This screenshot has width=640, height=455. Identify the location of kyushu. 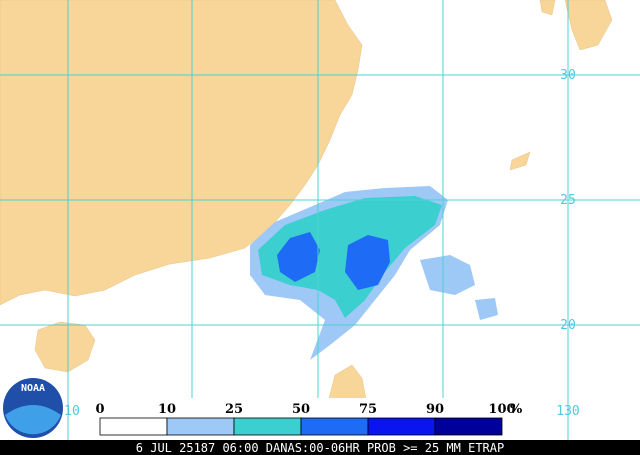
(588, 25).